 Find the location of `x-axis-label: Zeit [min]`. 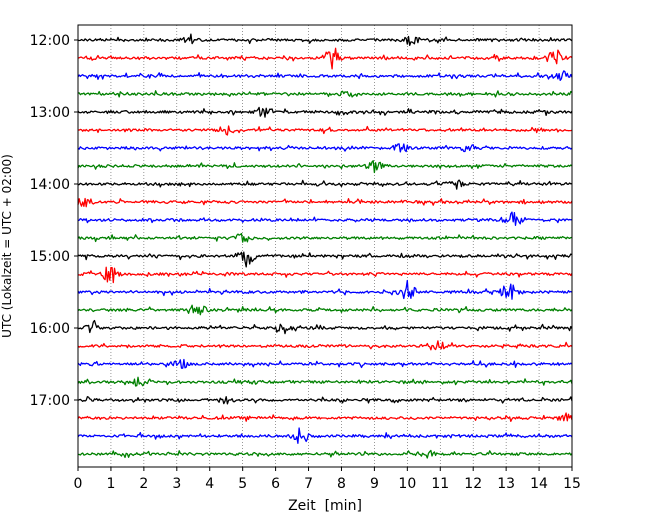

x-axis-label: Zeit [min] is located at coordinates (325, 506).